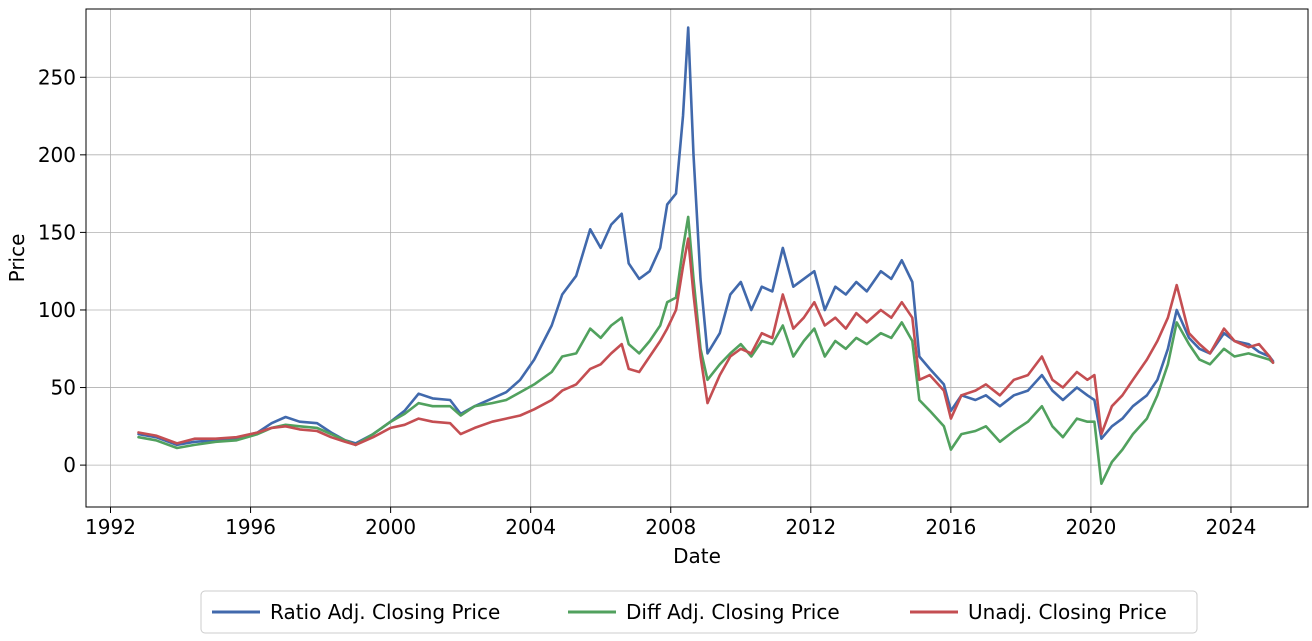  Describe the element at coordinates (697, 556) in the screenshot. I see `x-axis-label: Date` at that location.